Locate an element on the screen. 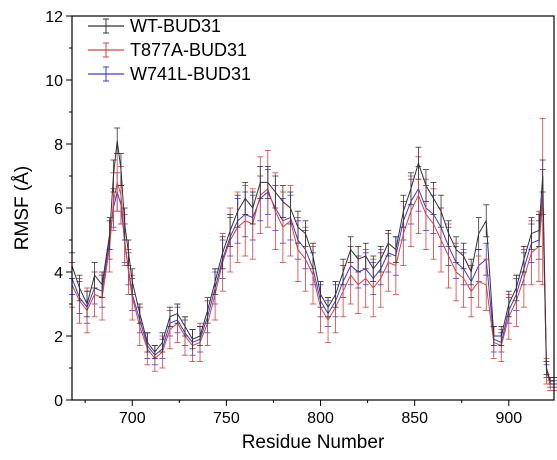  x-tick-label: 850 is located at coordinates (414, 418).